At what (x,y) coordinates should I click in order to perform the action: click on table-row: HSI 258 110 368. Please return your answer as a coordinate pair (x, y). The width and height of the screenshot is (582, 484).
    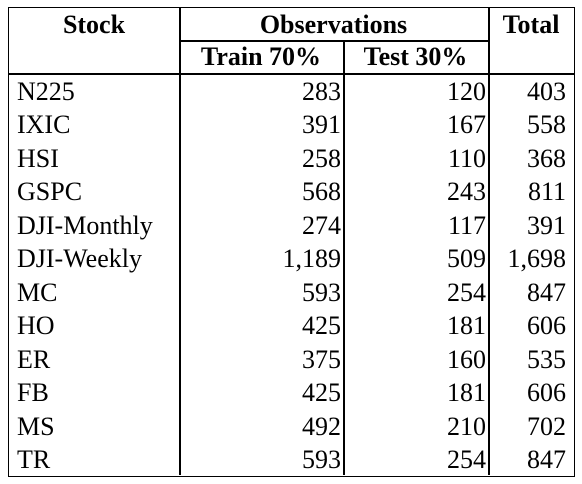
    Looking at the image, I should click on (291, 159).